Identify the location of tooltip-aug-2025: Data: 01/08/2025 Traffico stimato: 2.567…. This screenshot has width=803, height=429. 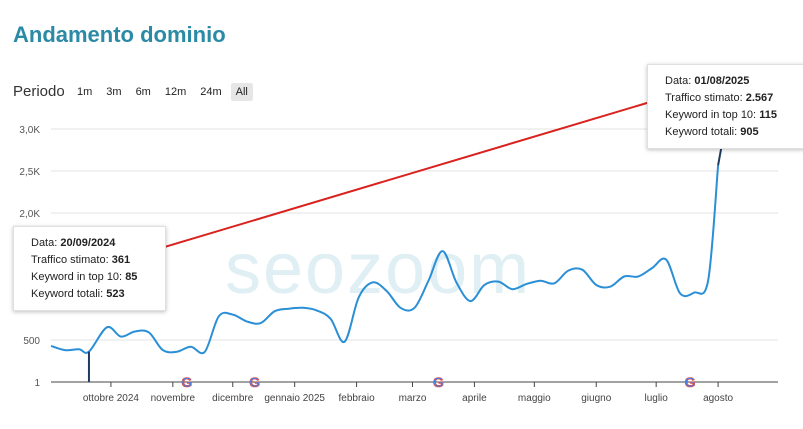
(725, 106).